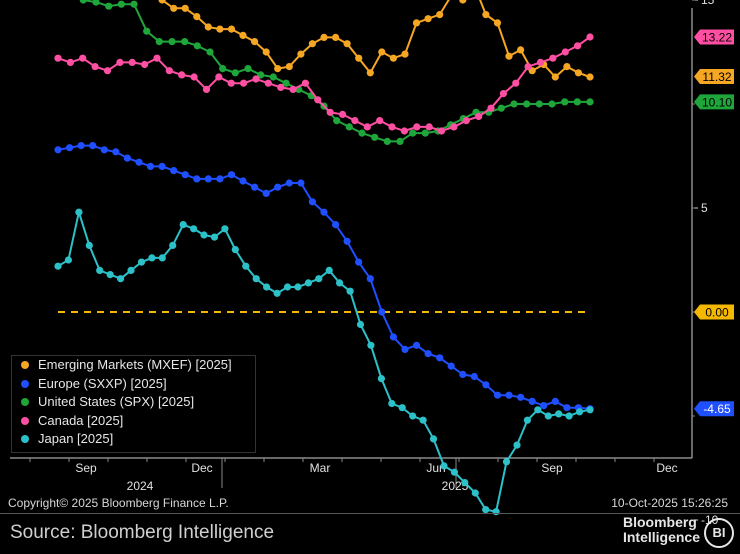 The width and height of the screenshot is (740, 554). Describe the element at coordinates (133, 384) in the screenshot. I see `legend-item-europe: Europe (SXXP) [2025]` at that location.